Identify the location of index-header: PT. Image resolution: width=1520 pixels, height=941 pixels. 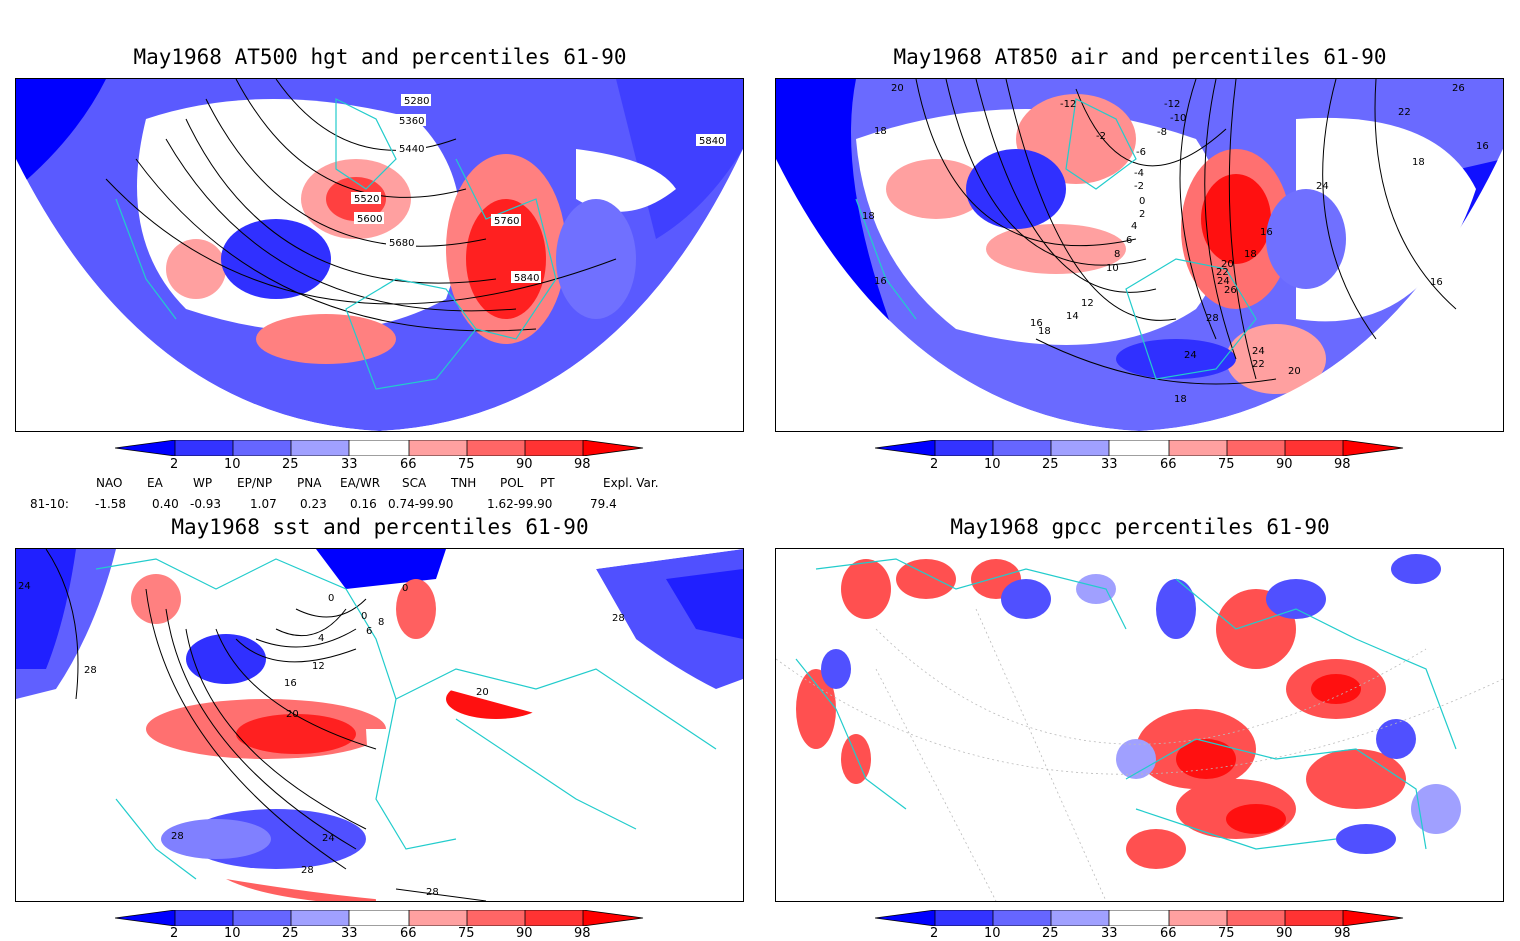
(547, 483).